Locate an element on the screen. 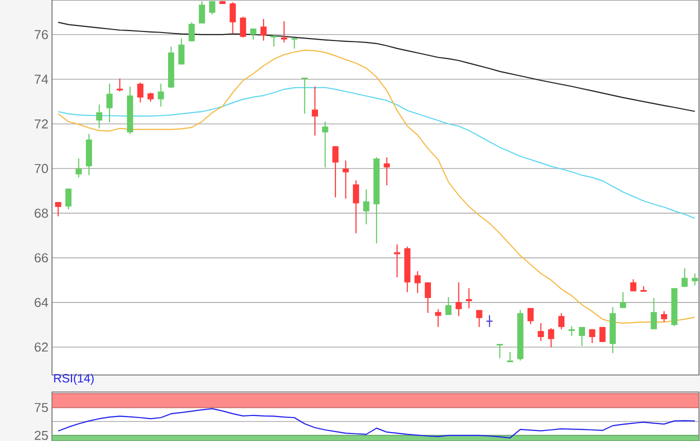 The width and height of the screenshot is (700, 441). y-tick-label: 64 is located at coordinates (41, 303).